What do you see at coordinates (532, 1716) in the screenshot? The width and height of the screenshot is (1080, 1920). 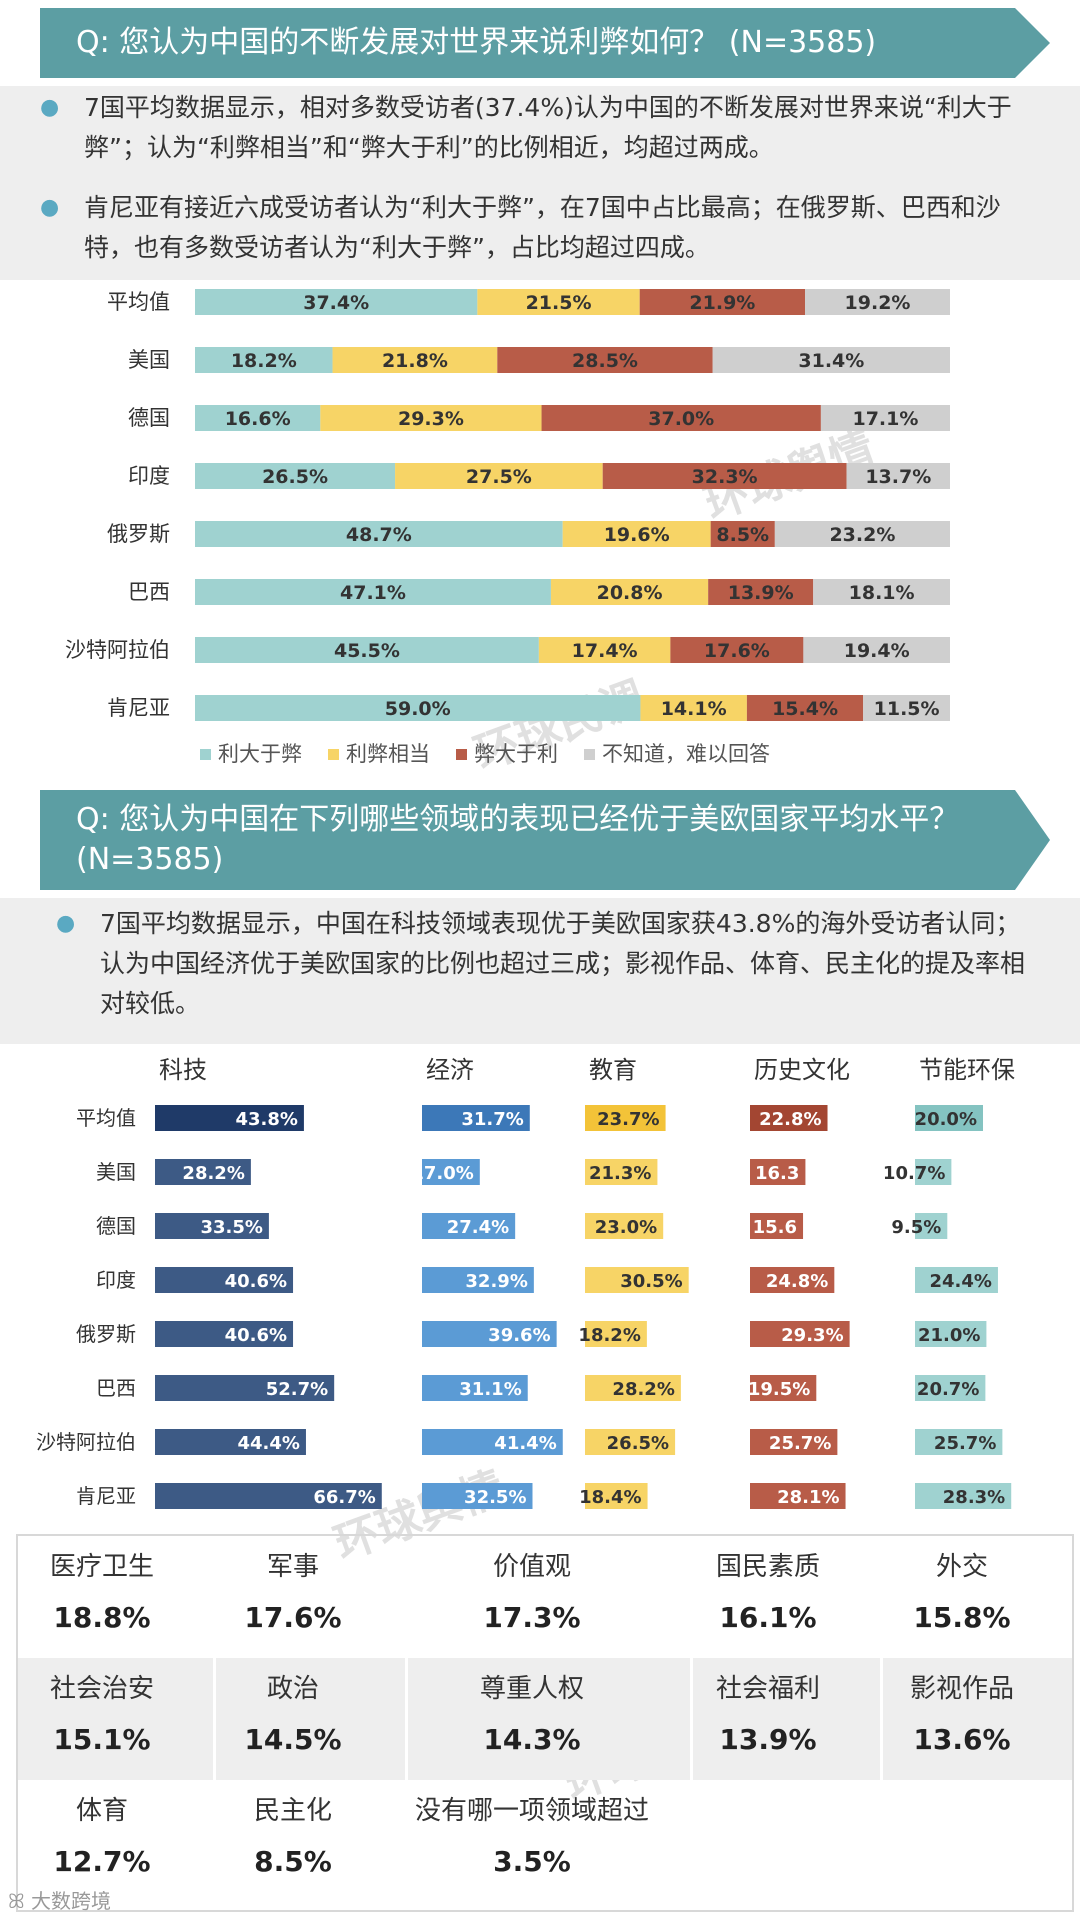 I see `domain-cell: 尊重人权 14.3%` at bounding box center [532, 1716].